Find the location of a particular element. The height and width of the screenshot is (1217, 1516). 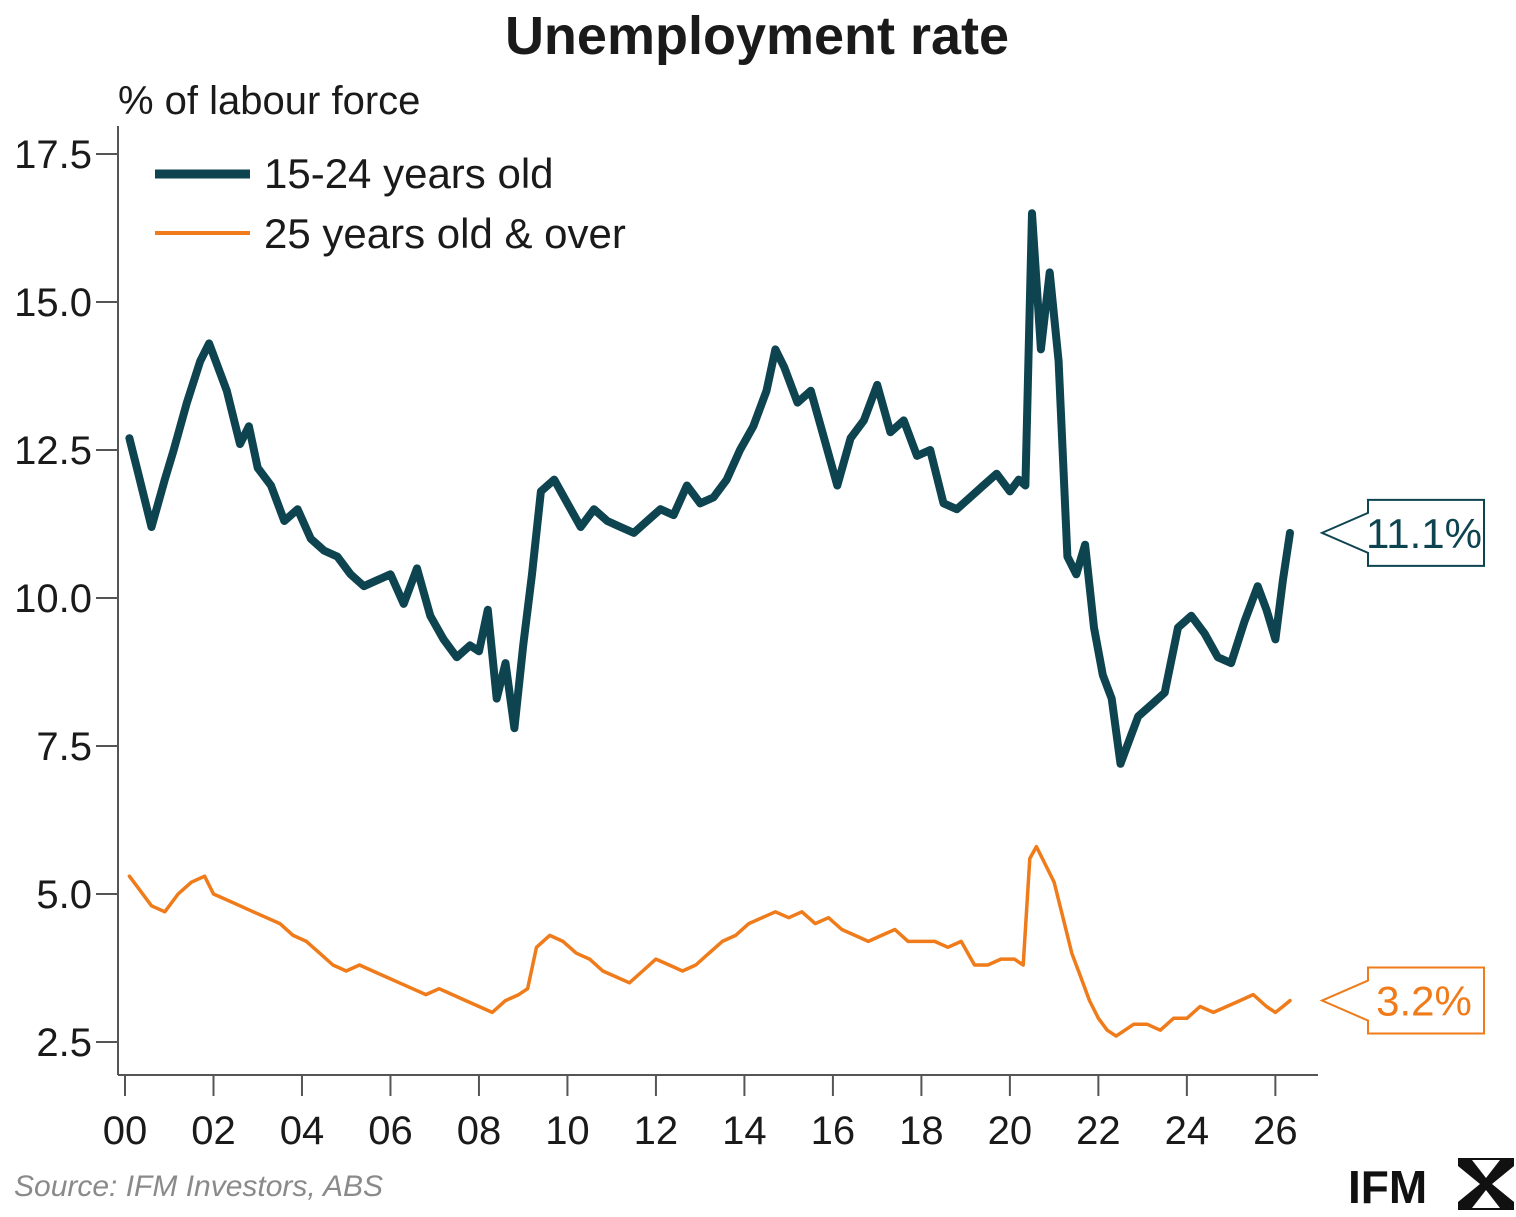

y-tick-label: 2.5 is located at coordinates (64, 1043).